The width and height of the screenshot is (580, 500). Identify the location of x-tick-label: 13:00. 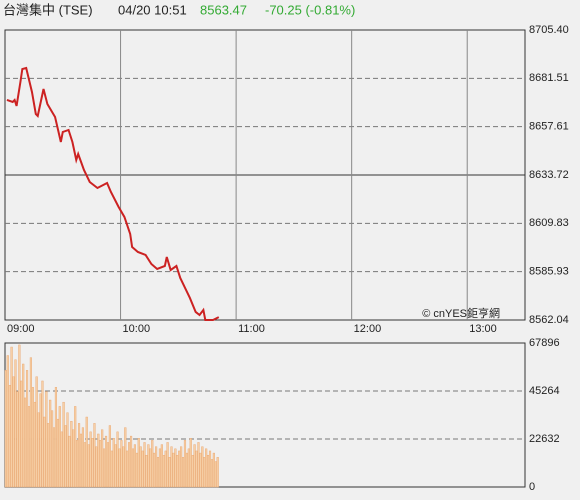
(483, 329).